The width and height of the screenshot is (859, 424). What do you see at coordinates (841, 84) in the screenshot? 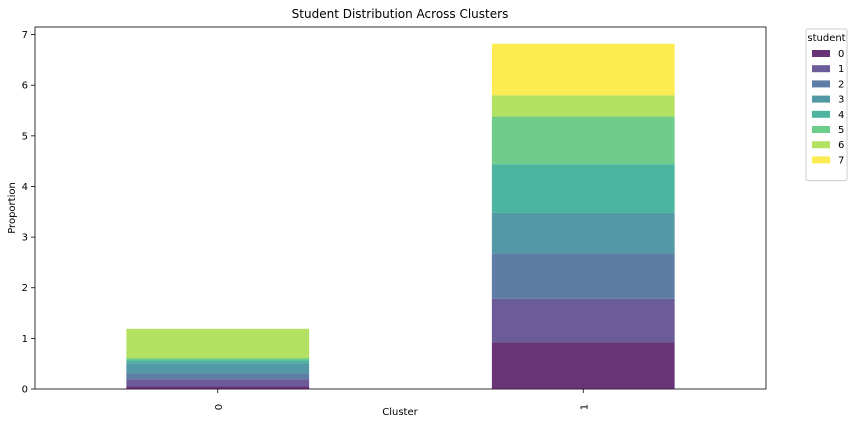
I see `legend-label: 2` at bounding box center [841, 84].